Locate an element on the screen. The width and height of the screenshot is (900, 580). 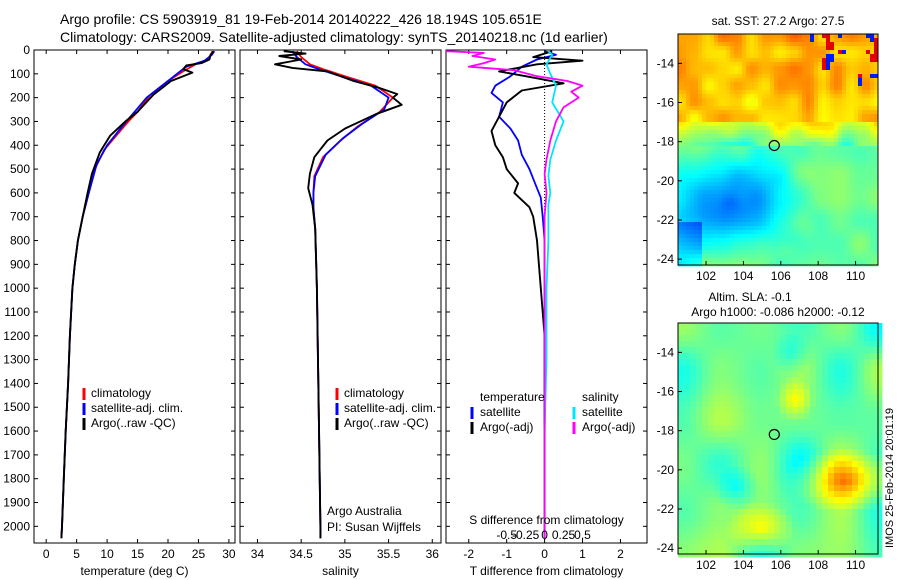
map-x-tick-label: 106 is located at coordinates (781, 276).